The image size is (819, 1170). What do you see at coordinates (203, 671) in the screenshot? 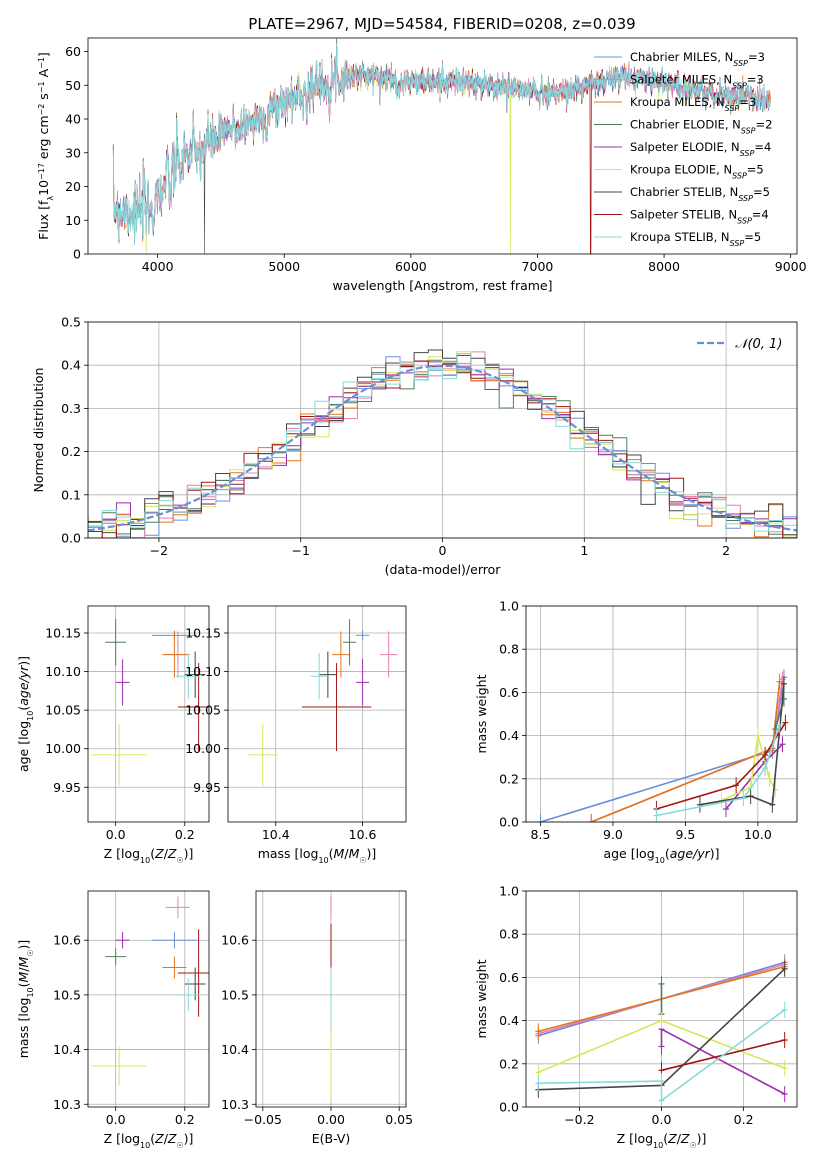
I see `y-tick-label: 10.10` at bounding box center [203, 671].